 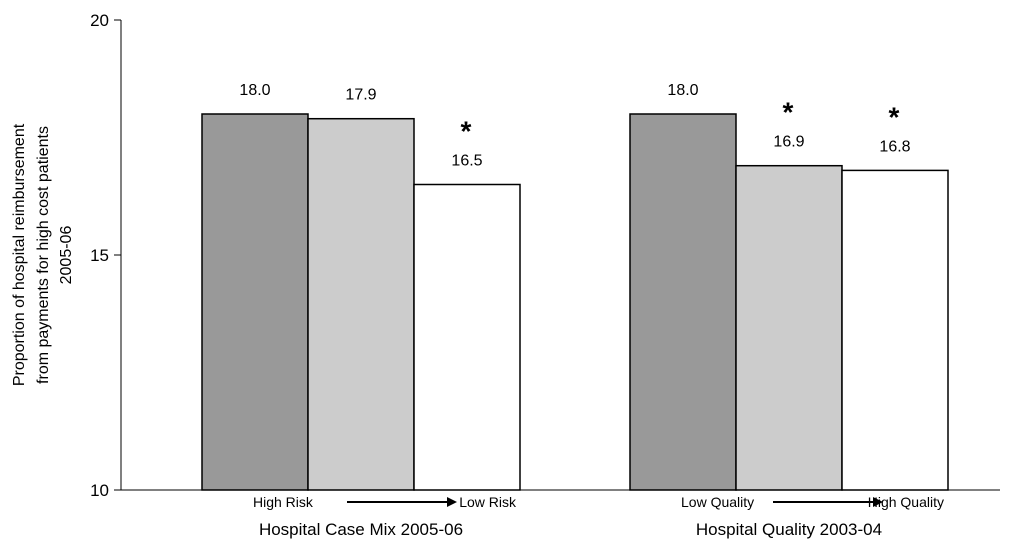 I want to click on bar-value-label: 16.8, so click(x=894, y=146).